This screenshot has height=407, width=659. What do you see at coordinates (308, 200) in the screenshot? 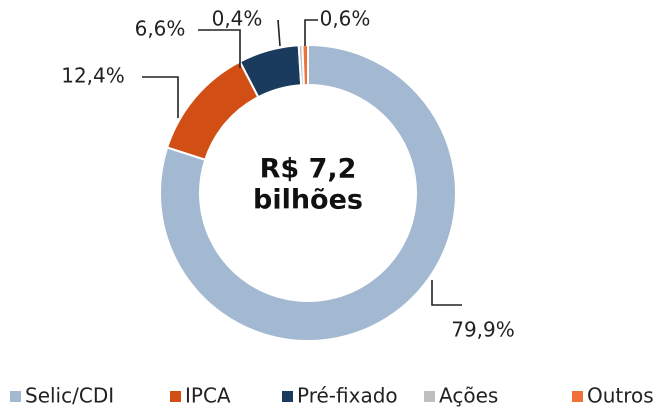
I see `center-label: bilhões` at bounding box center [308, 200].